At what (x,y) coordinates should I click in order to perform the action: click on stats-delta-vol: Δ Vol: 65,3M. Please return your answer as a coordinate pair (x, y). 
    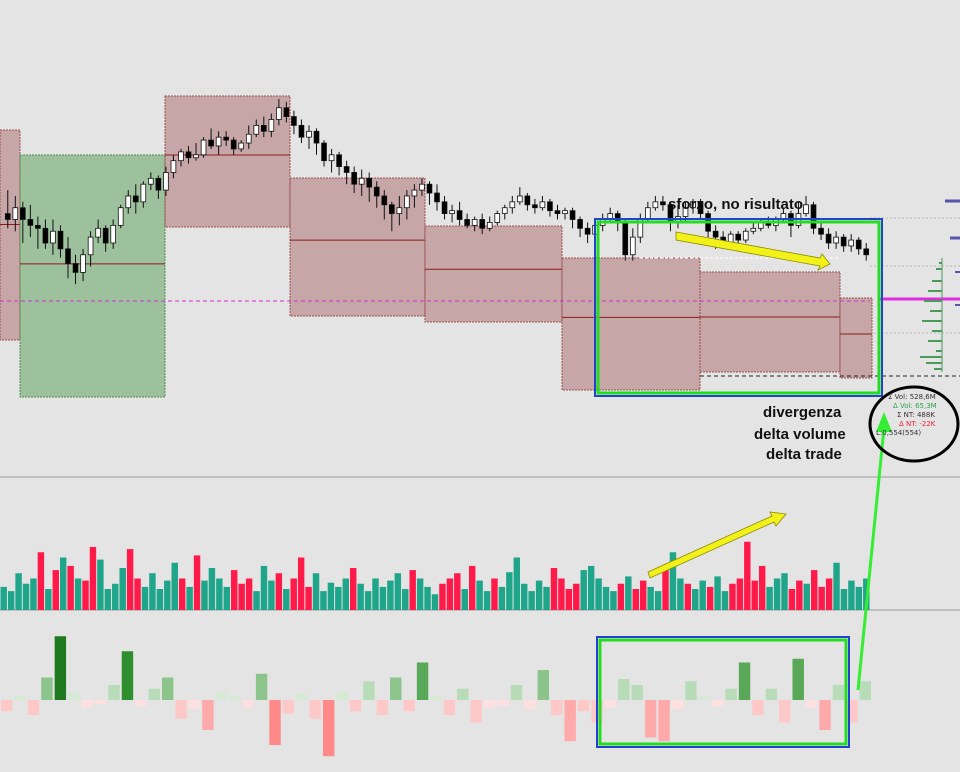
    Looking at the image, I should click on (915, 406).